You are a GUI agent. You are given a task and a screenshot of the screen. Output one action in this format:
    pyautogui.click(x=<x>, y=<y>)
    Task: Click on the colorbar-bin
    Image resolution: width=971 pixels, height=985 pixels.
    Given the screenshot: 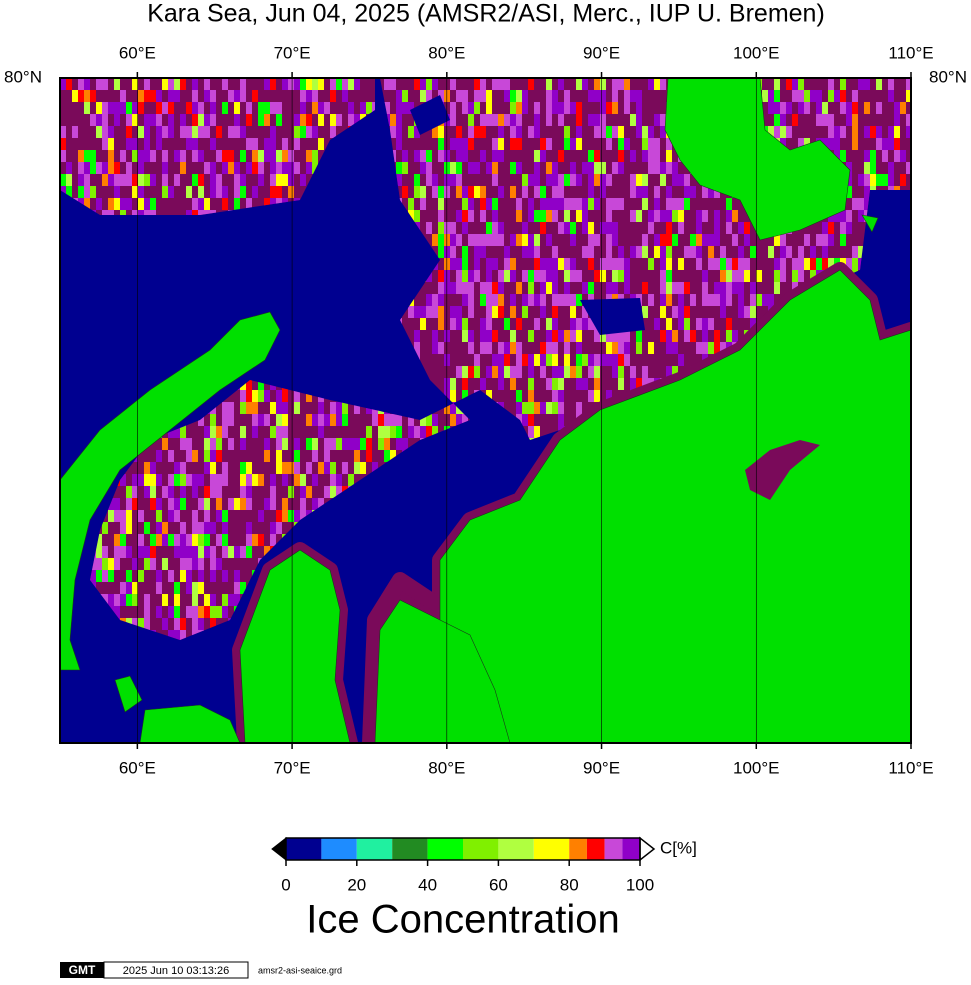 What is the action you would take?
    pyautogui.click(x=304, y=849)
    